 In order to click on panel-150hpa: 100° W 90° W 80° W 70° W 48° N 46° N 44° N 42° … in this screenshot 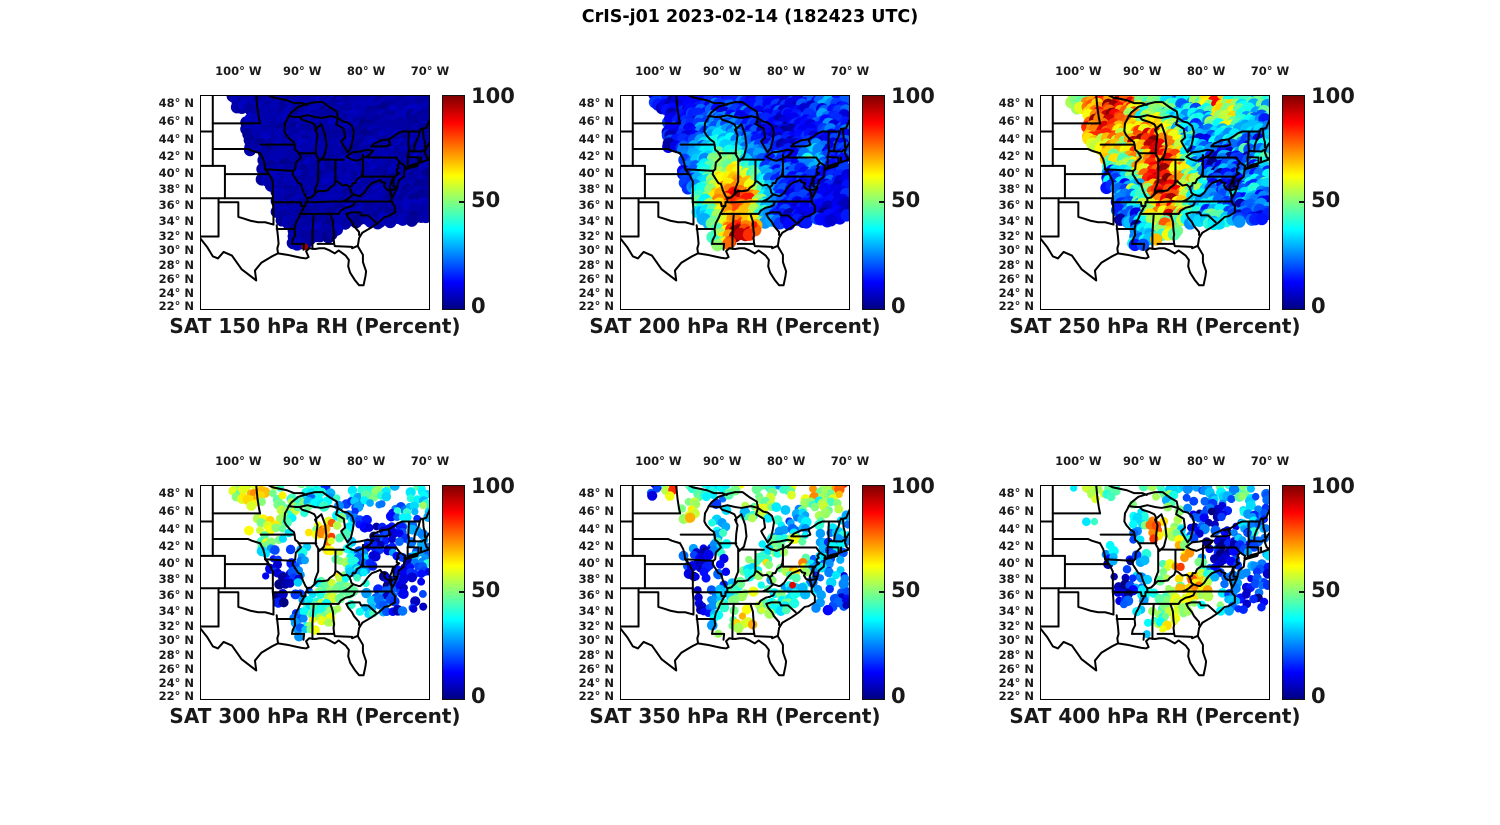, I will do `click(334, 209)`.